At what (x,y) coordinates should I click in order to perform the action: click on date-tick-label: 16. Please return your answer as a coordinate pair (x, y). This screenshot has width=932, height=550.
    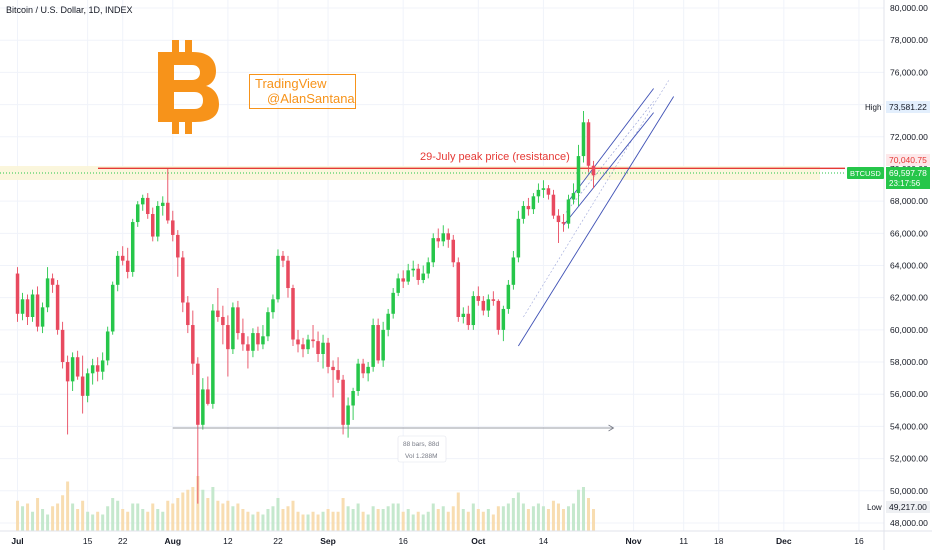
    Looking at the image, I should click on (403, 541).